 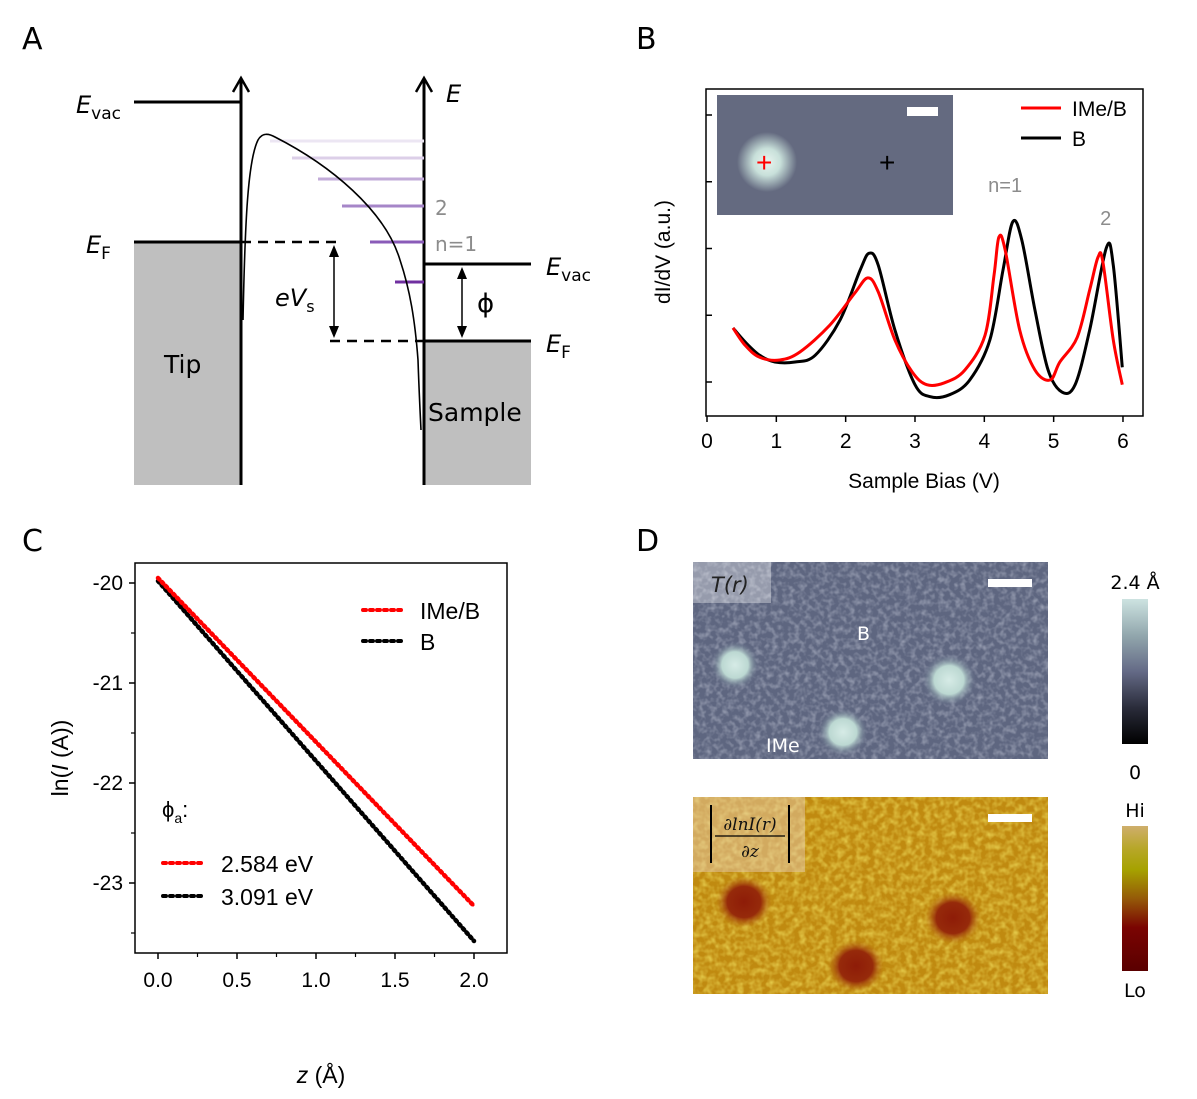 I want to click on panel-b-label: B, so click(x=646, y=39).